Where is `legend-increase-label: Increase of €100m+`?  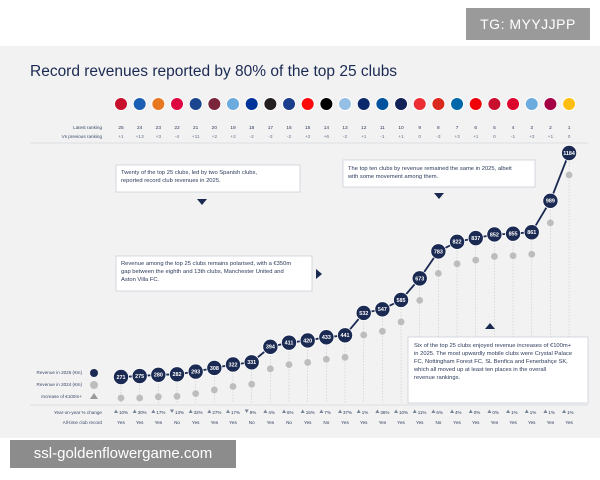
legend-increase-label: Increase of €100m+ is located at coordinates (61, 396).